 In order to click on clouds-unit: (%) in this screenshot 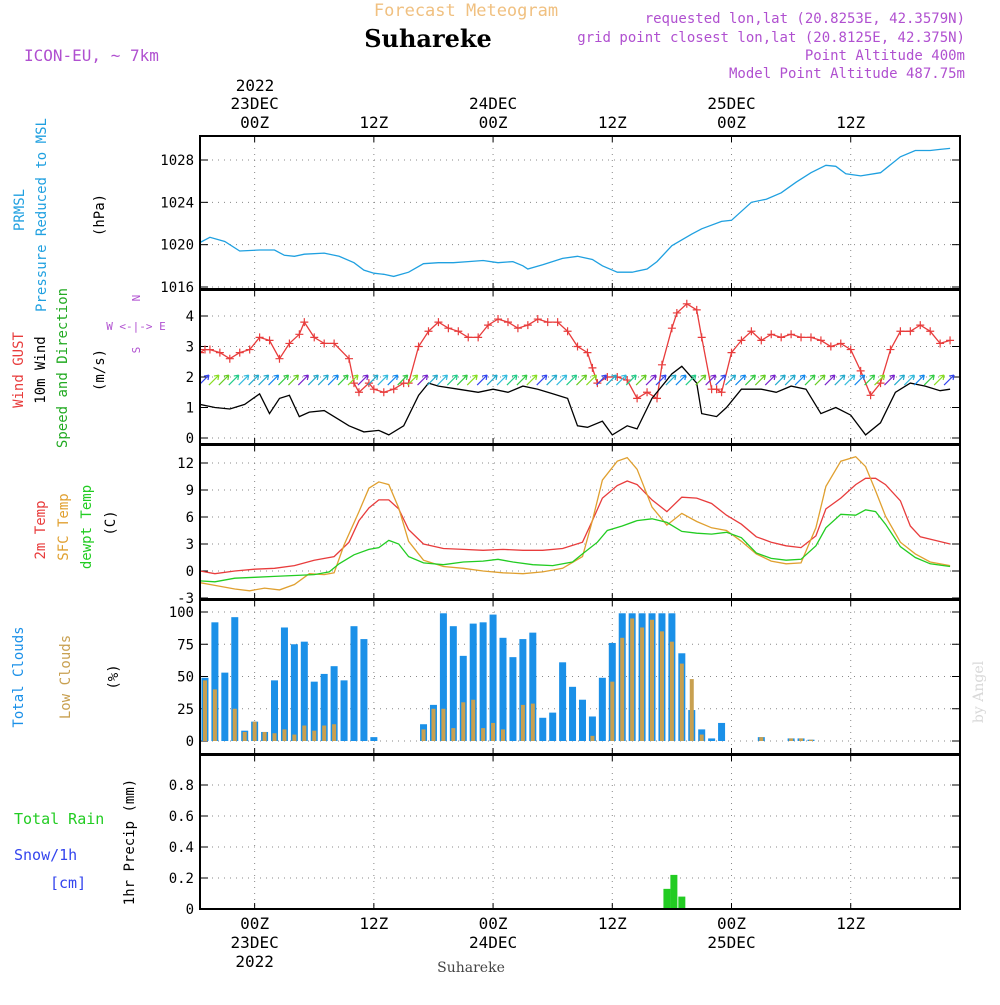, I will do `click(114, 676)`.